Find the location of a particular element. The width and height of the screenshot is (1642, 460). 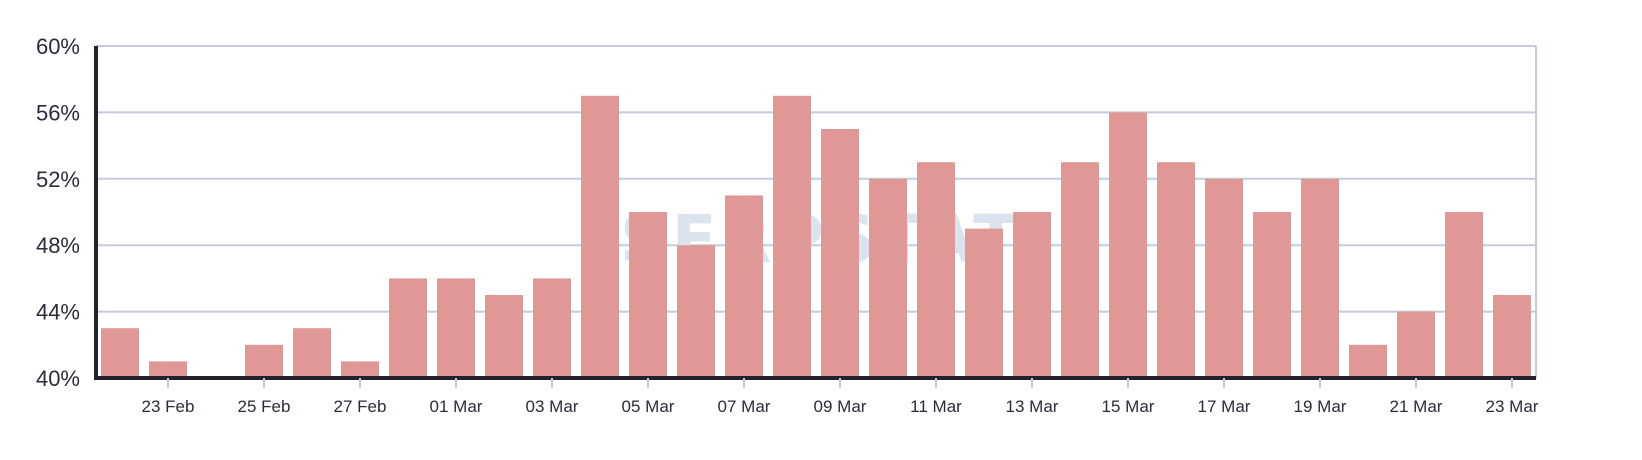

y-tick-label: 44% is located at coordinates (58, 312).